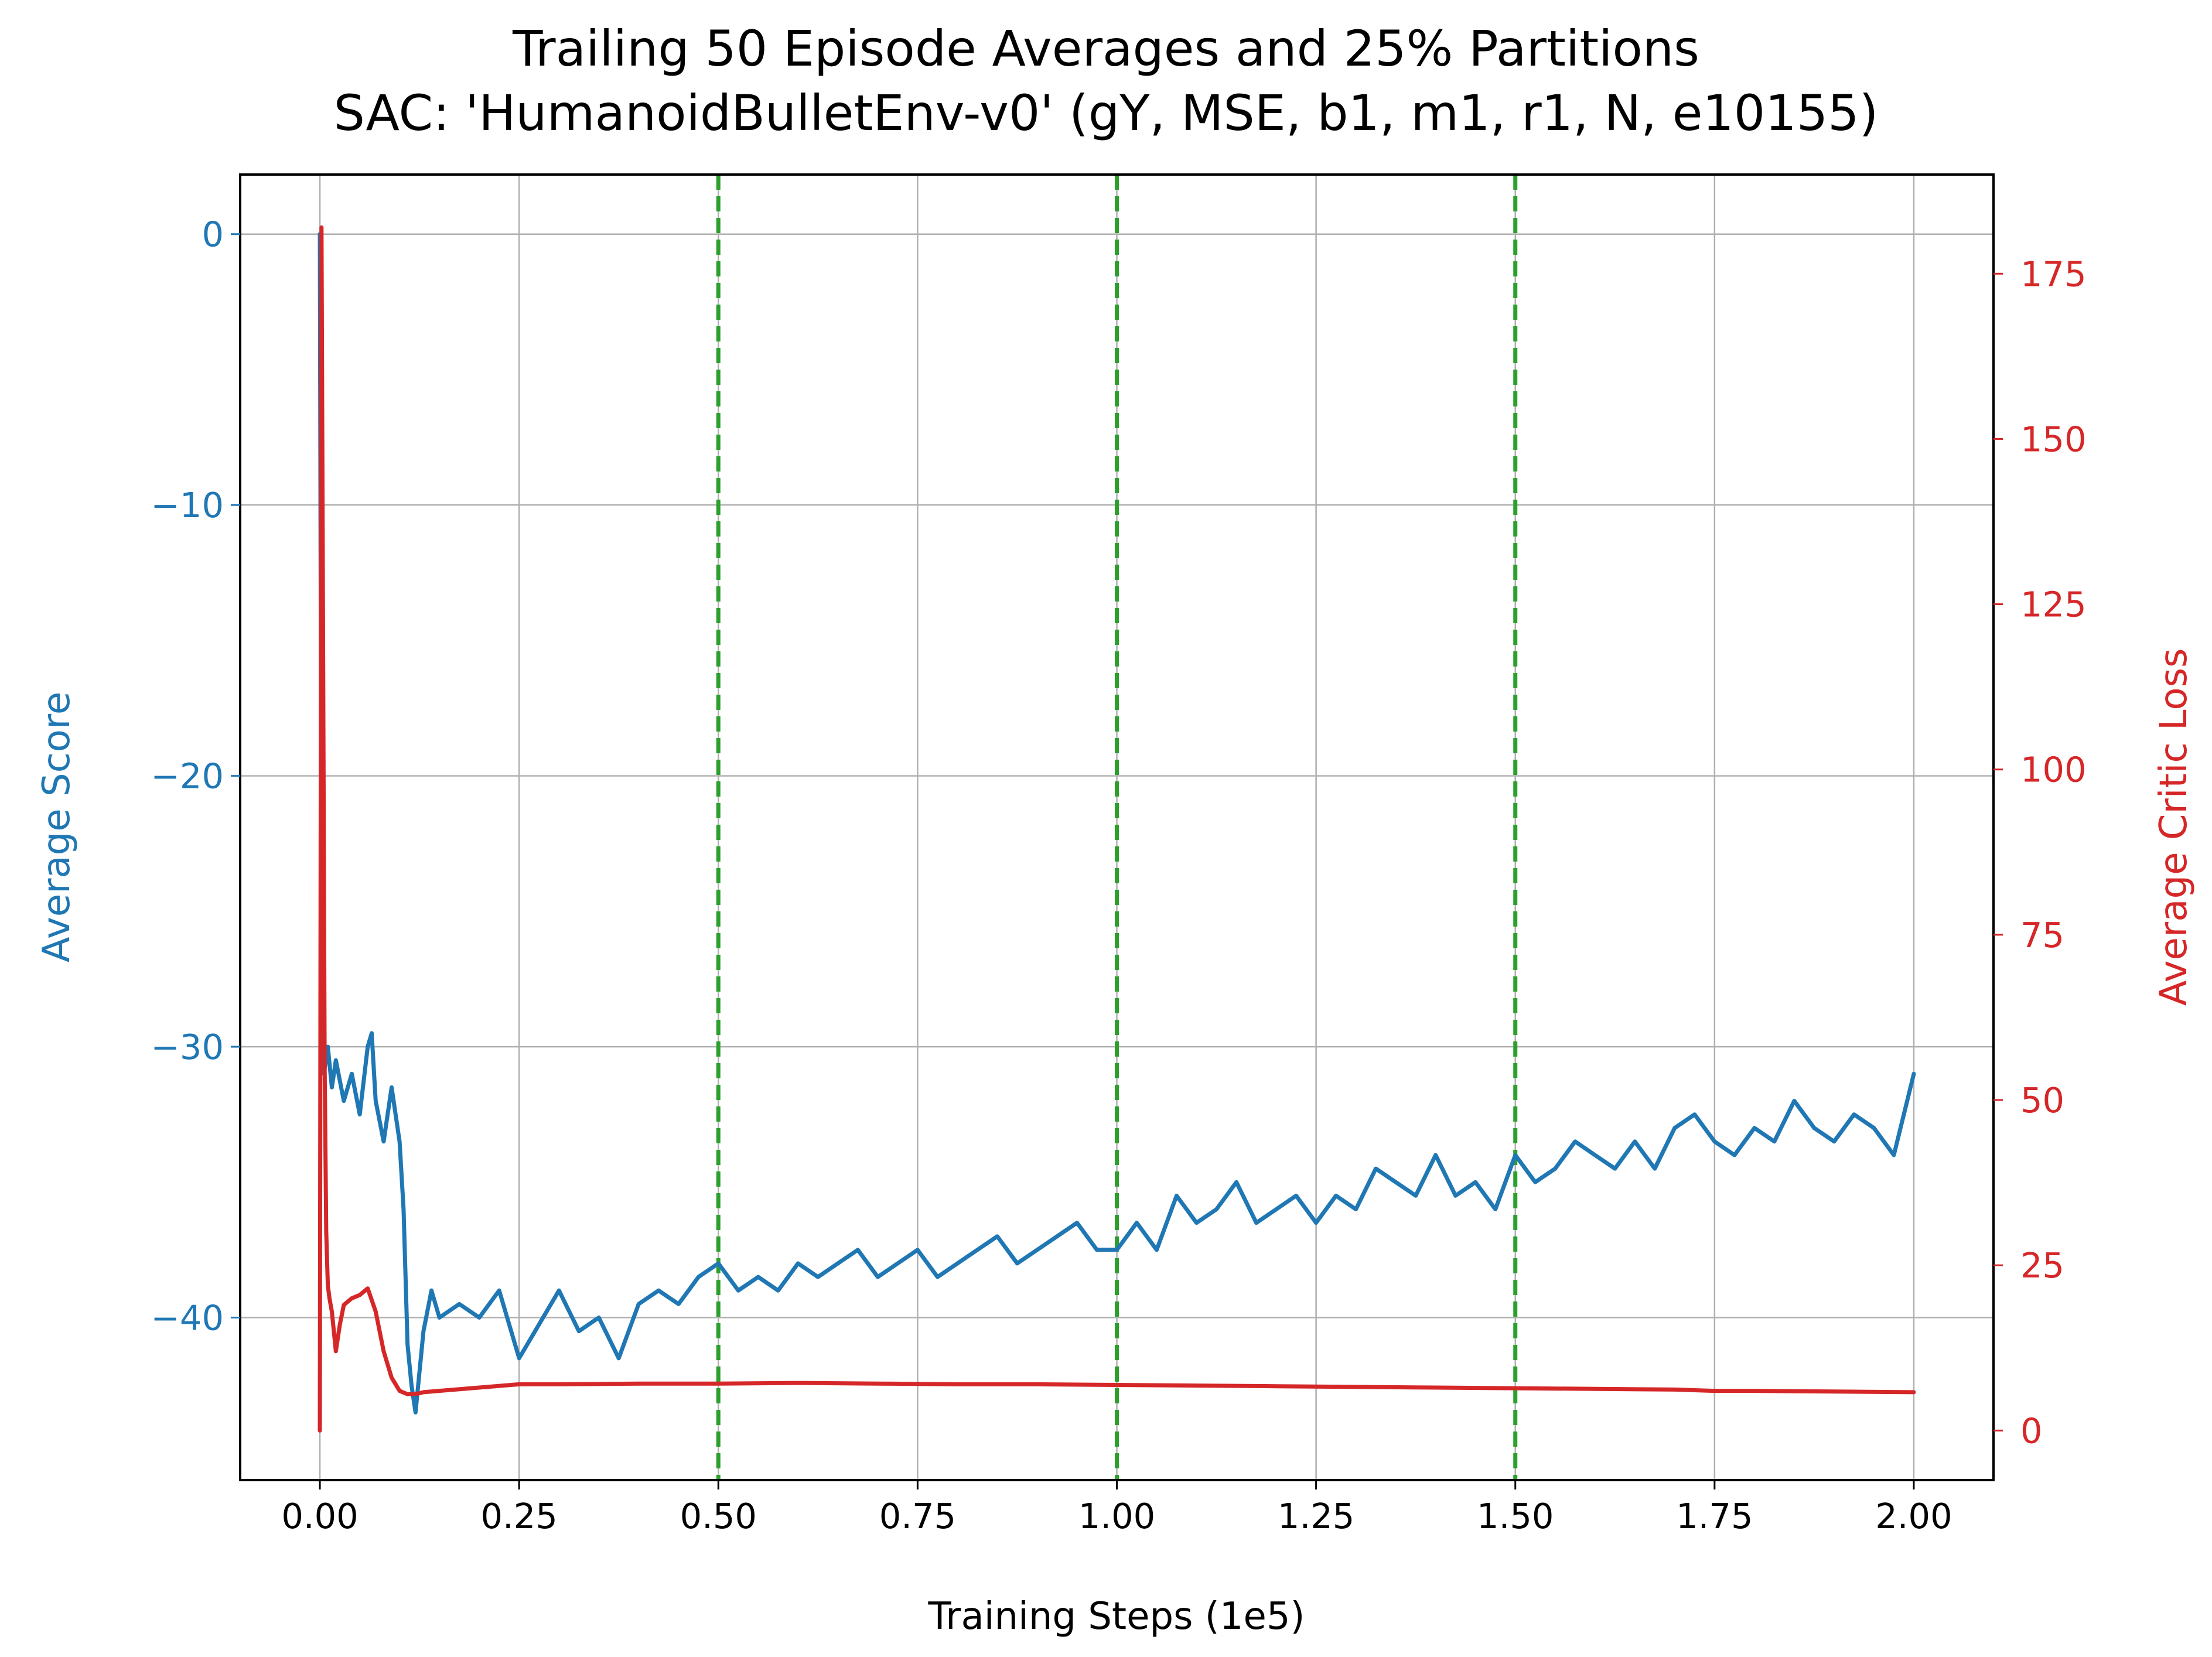 This screenshot has width=2212, height=1657. Describe the element at coordinates (1914, 1516) in the screenshot. I see `x-tick-label: 2.00` at that location.